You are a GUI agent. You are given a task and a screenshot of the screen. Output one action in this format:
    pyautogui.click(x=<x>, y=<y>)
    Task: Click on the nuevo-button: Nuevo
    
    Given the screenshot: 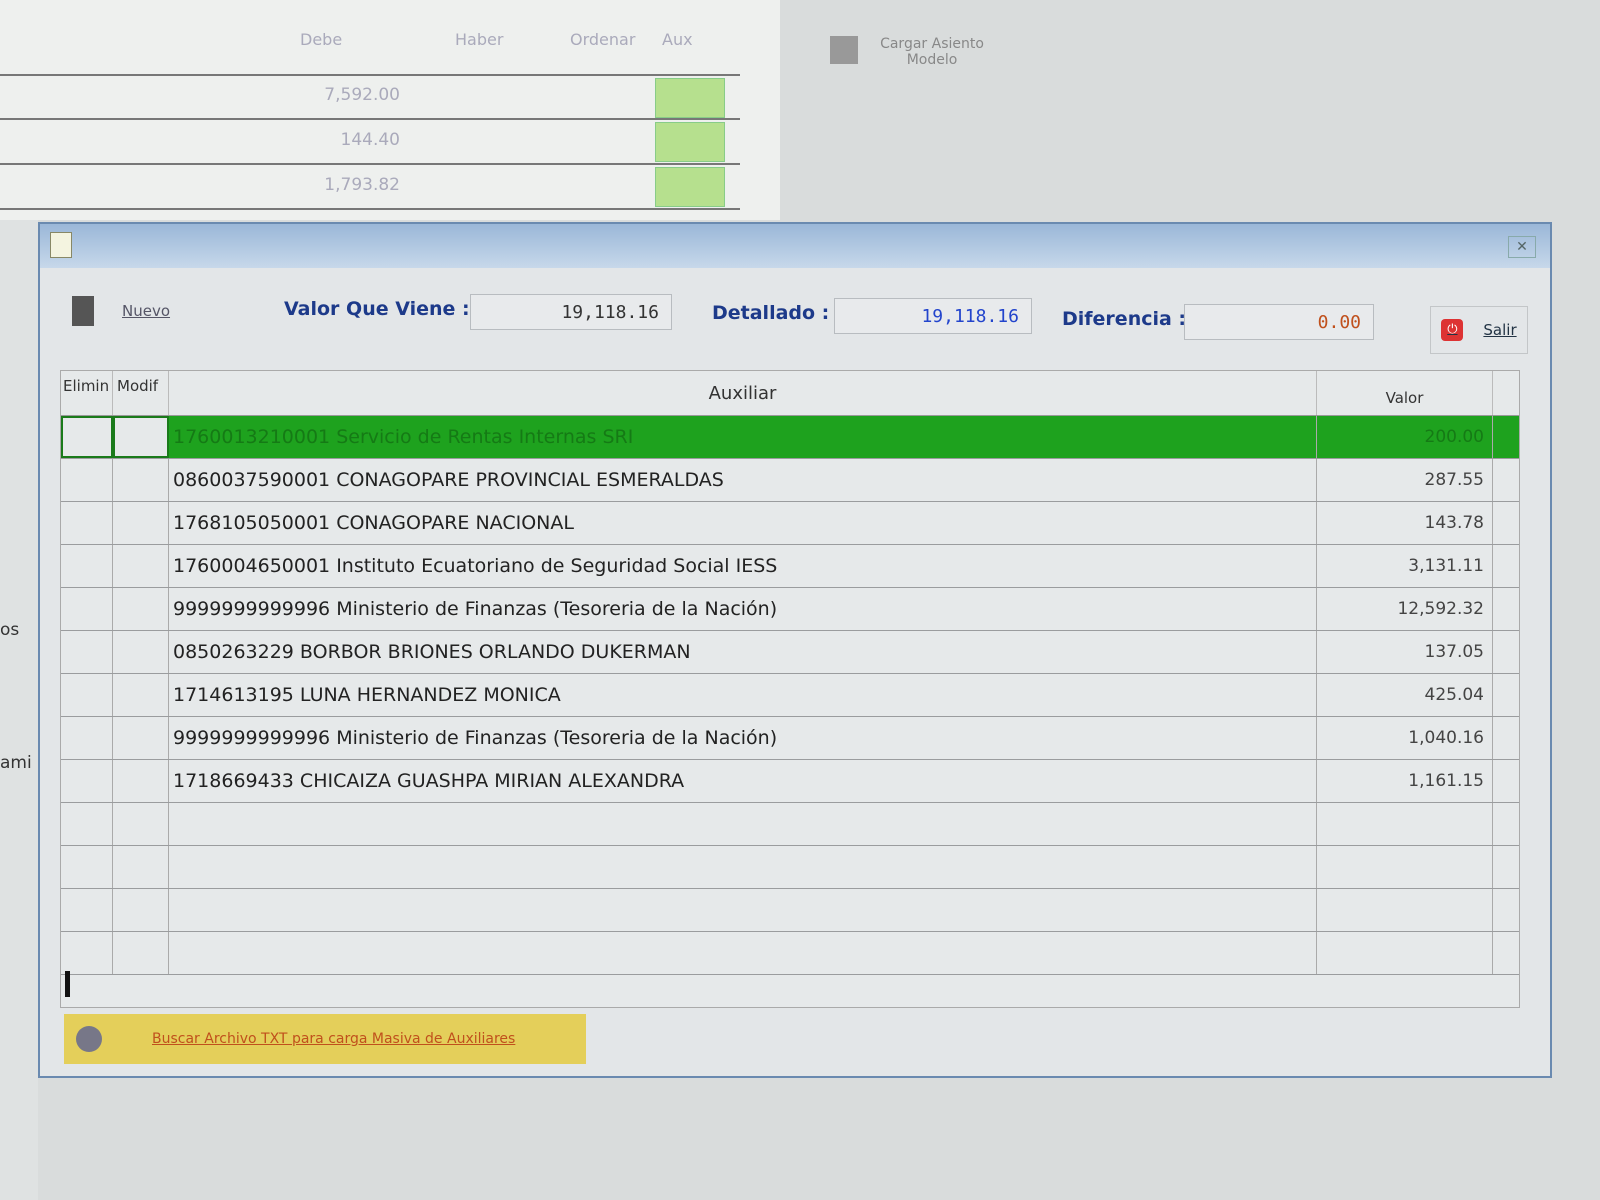 What is the action you would take?
    pyautogui.click(x=121, y=311)
    